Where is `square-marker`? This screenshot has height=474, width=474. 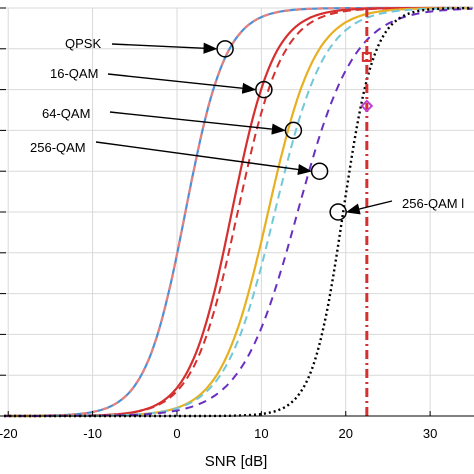
square-marker is located at coordinates (366, 56).